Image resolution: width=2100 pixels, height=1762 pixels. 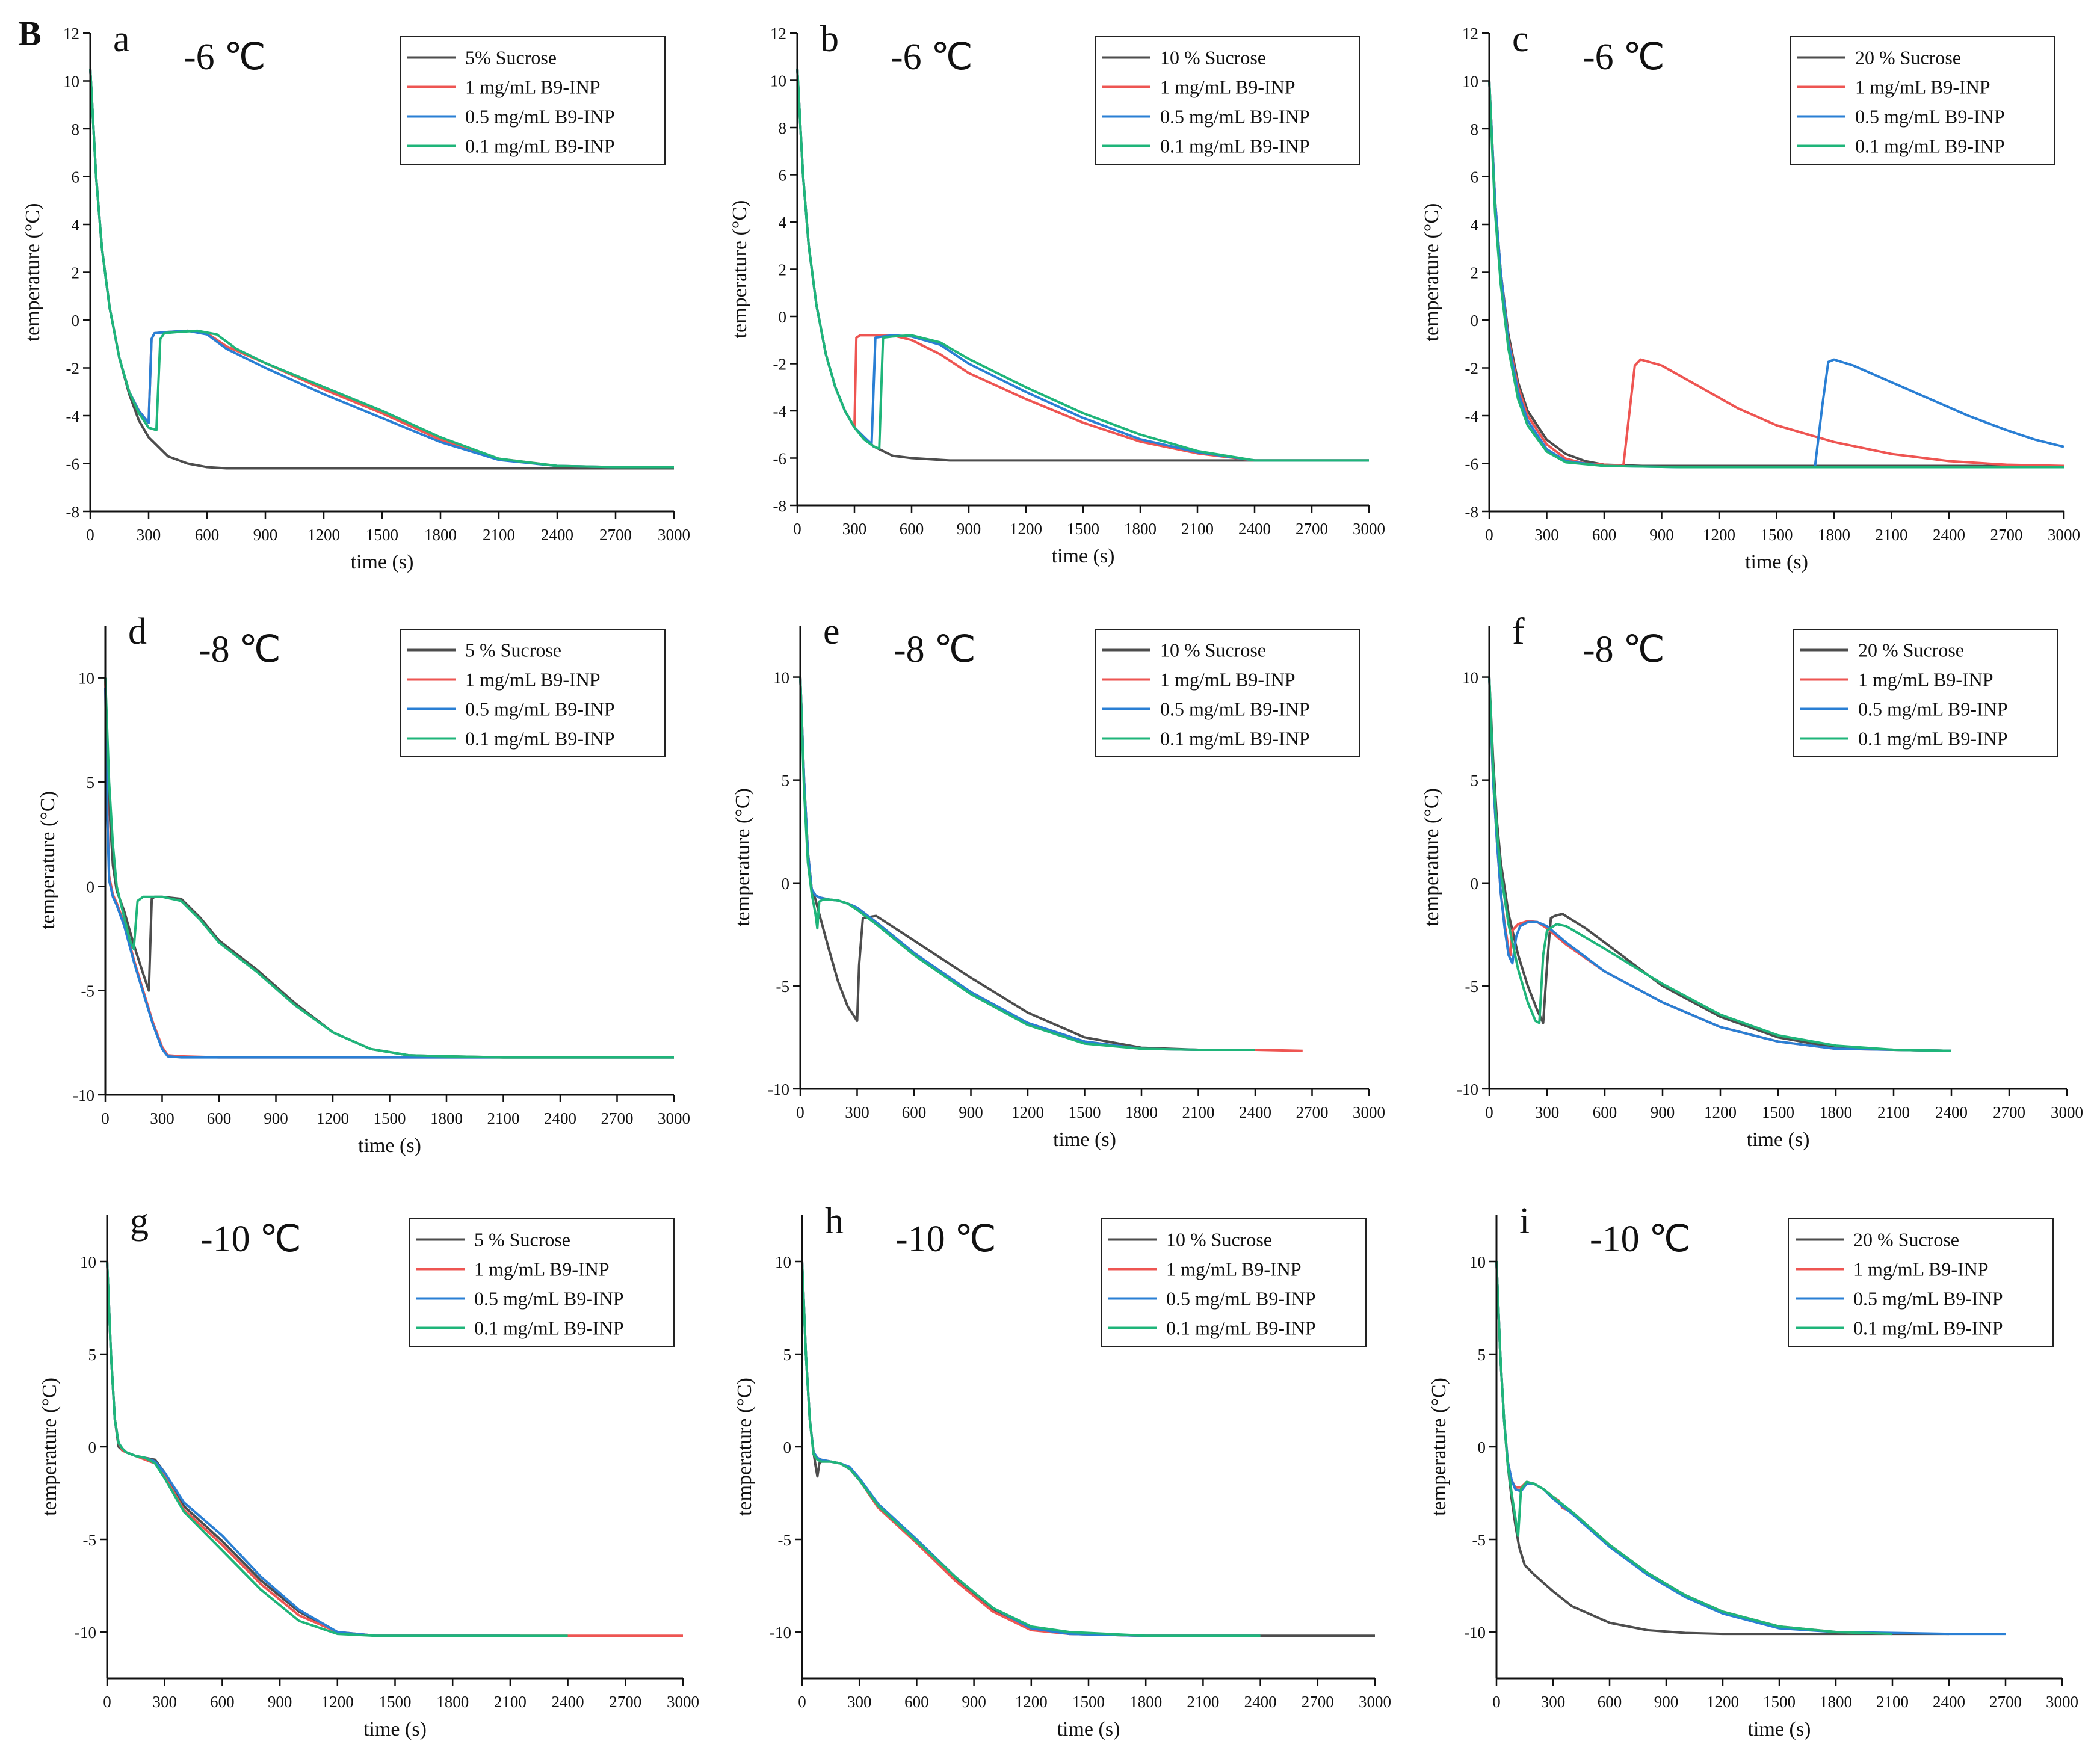 I want to click on chart-title: -10 ℃, so click(x=1641, y=1239).